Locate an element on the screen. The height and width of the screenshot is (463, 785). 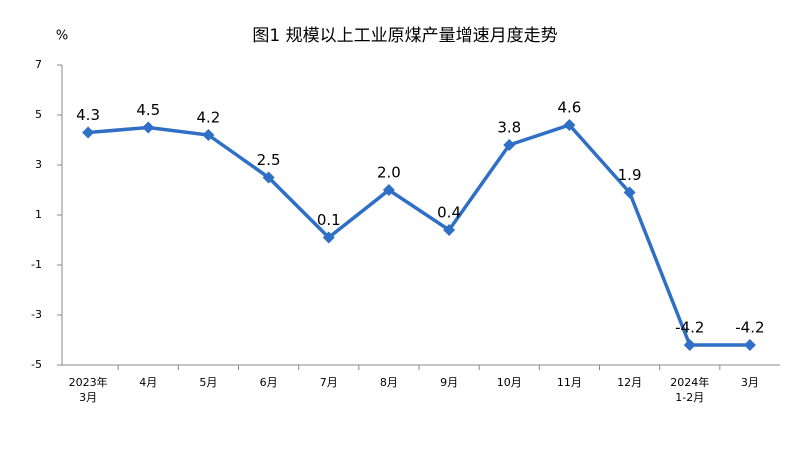
x-tick-label: 11月 is located at coordinates (569, 382).